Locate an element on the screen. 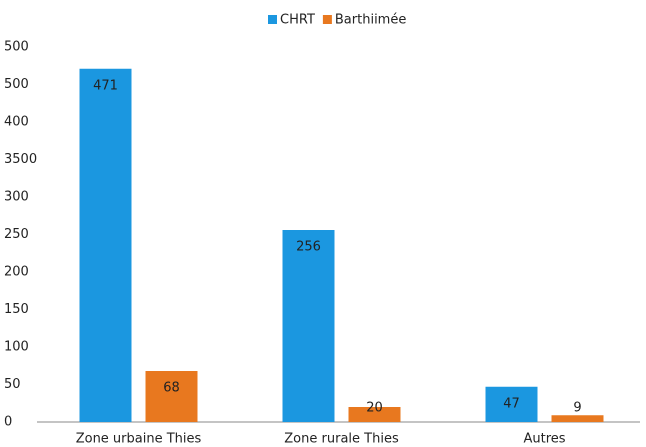 This screenshot has height=447, width=646. data-label: 68 is located at coordinates (171, 388).